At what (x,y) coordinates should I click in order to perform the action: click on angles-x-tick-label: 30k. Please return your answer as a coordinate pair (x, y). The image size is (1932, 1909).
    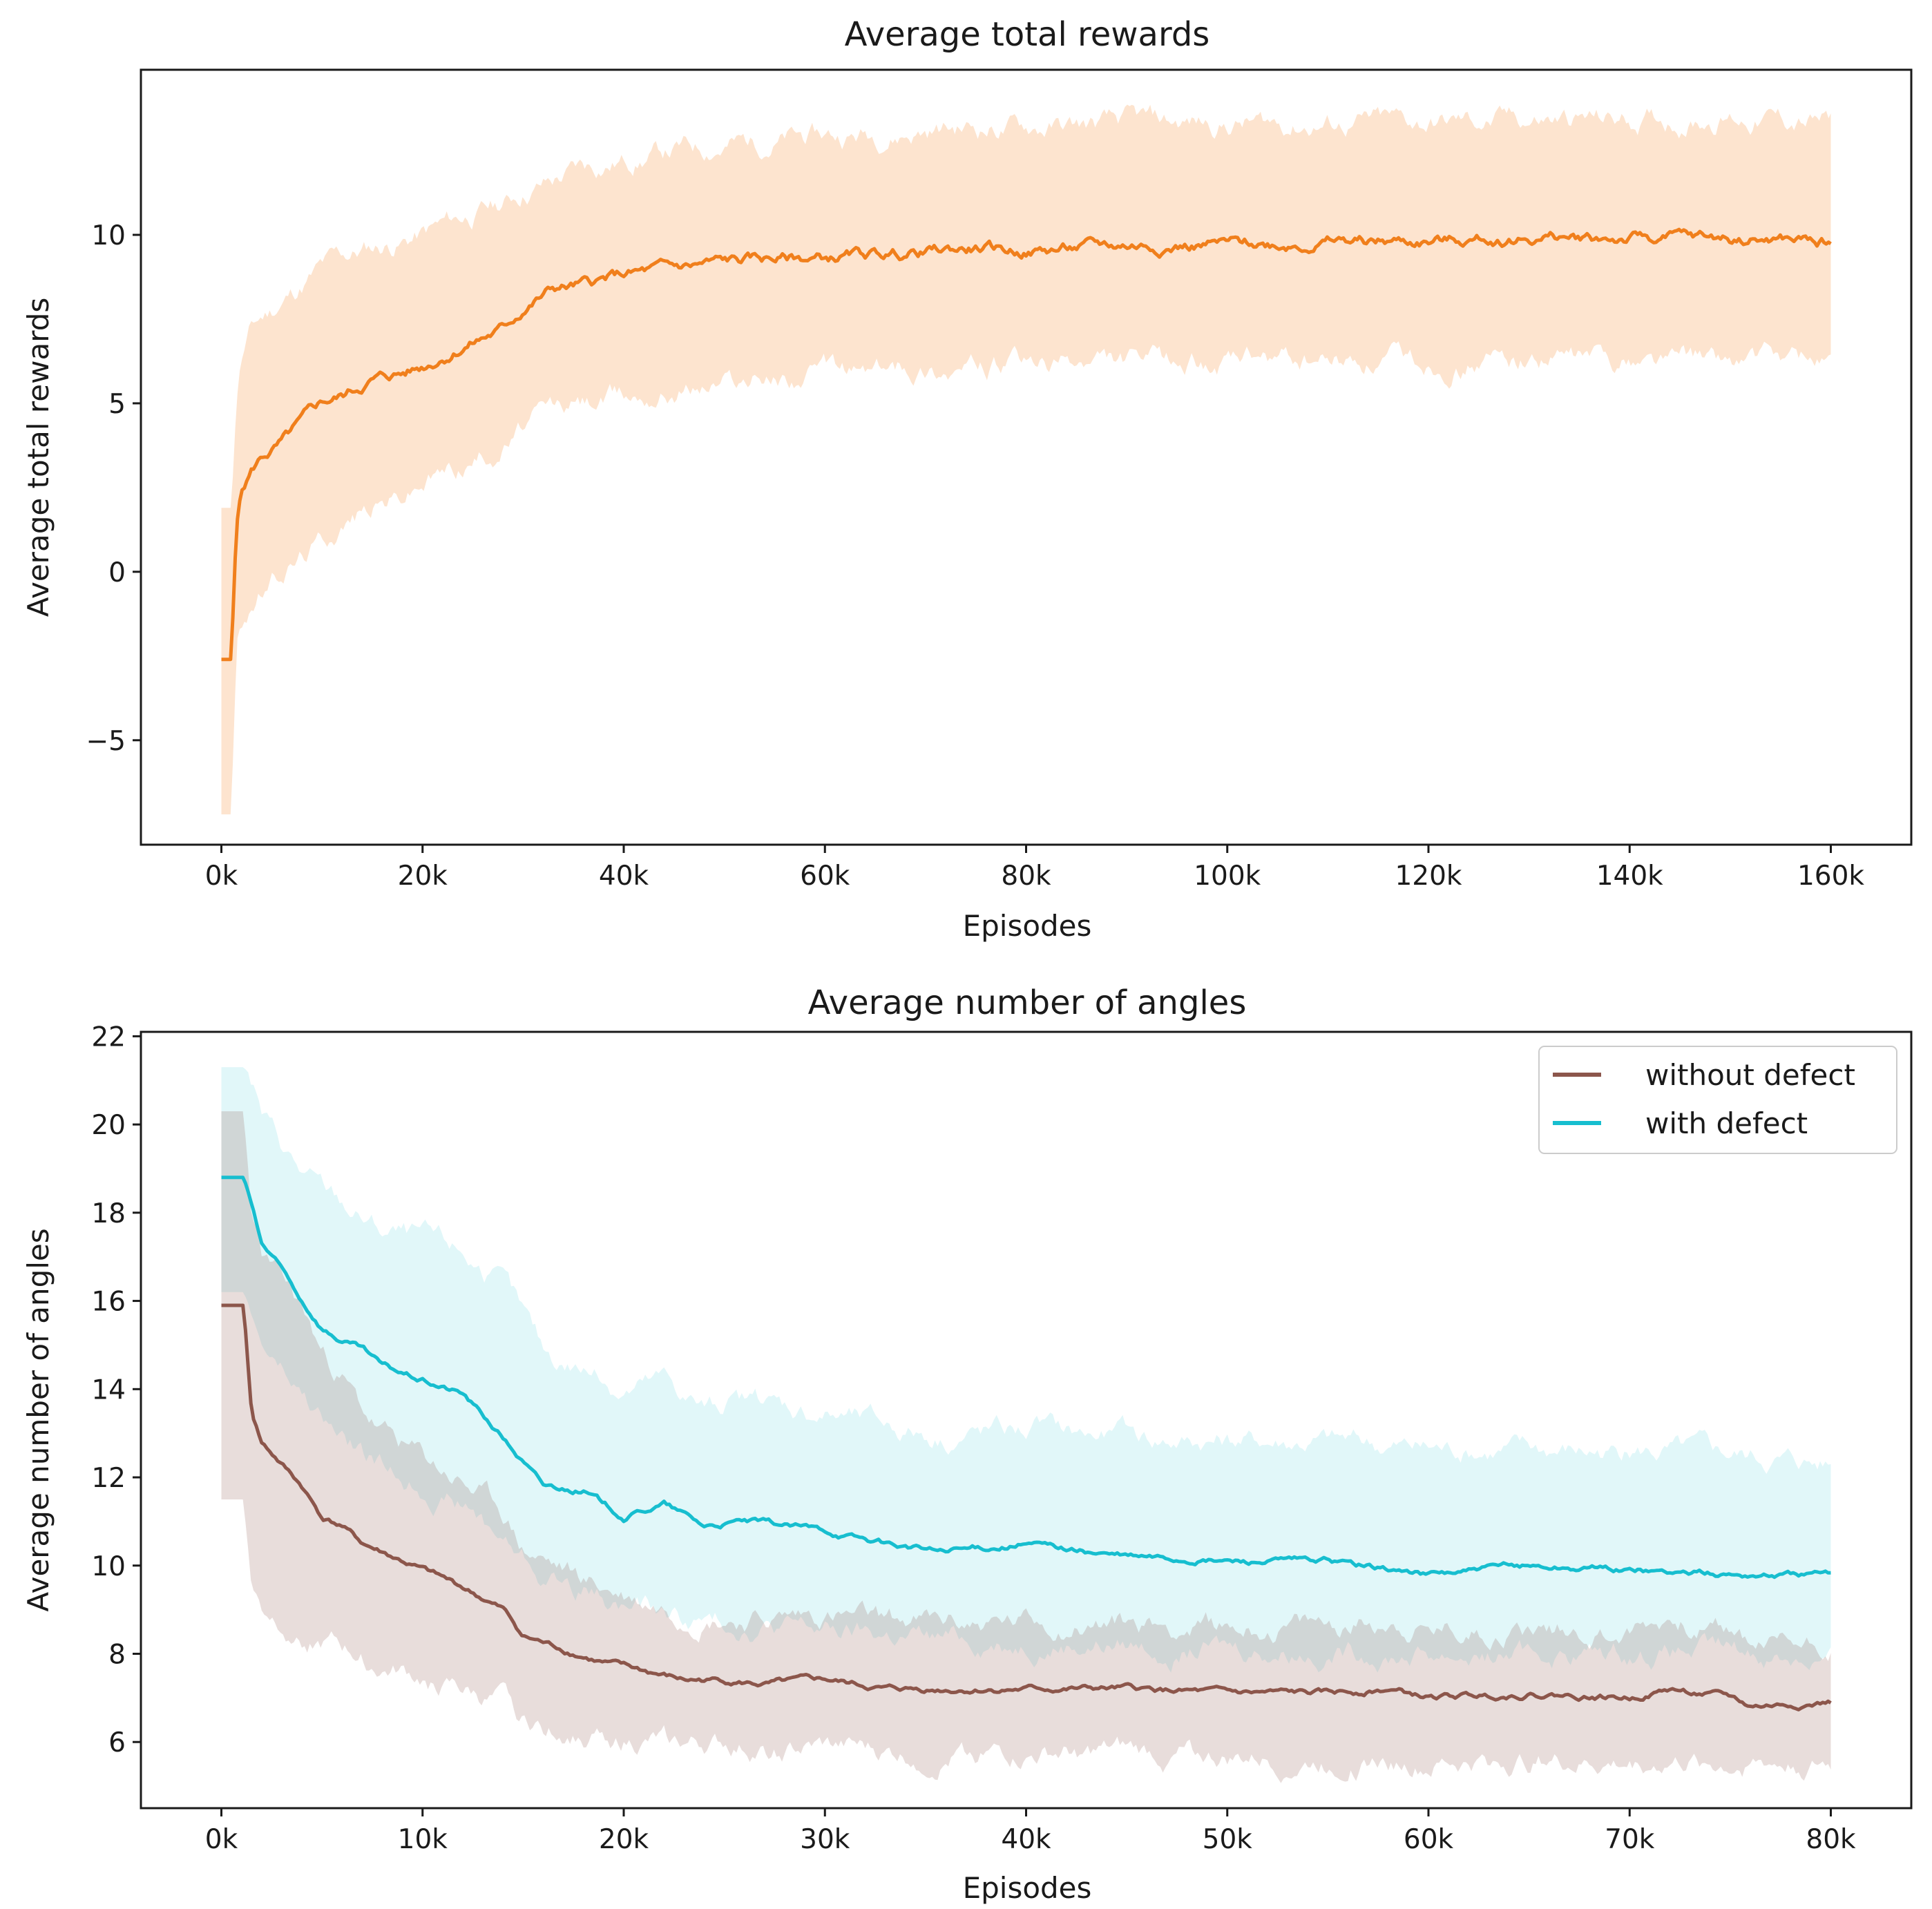
    Looking at the image, I should click on (825, 1839).